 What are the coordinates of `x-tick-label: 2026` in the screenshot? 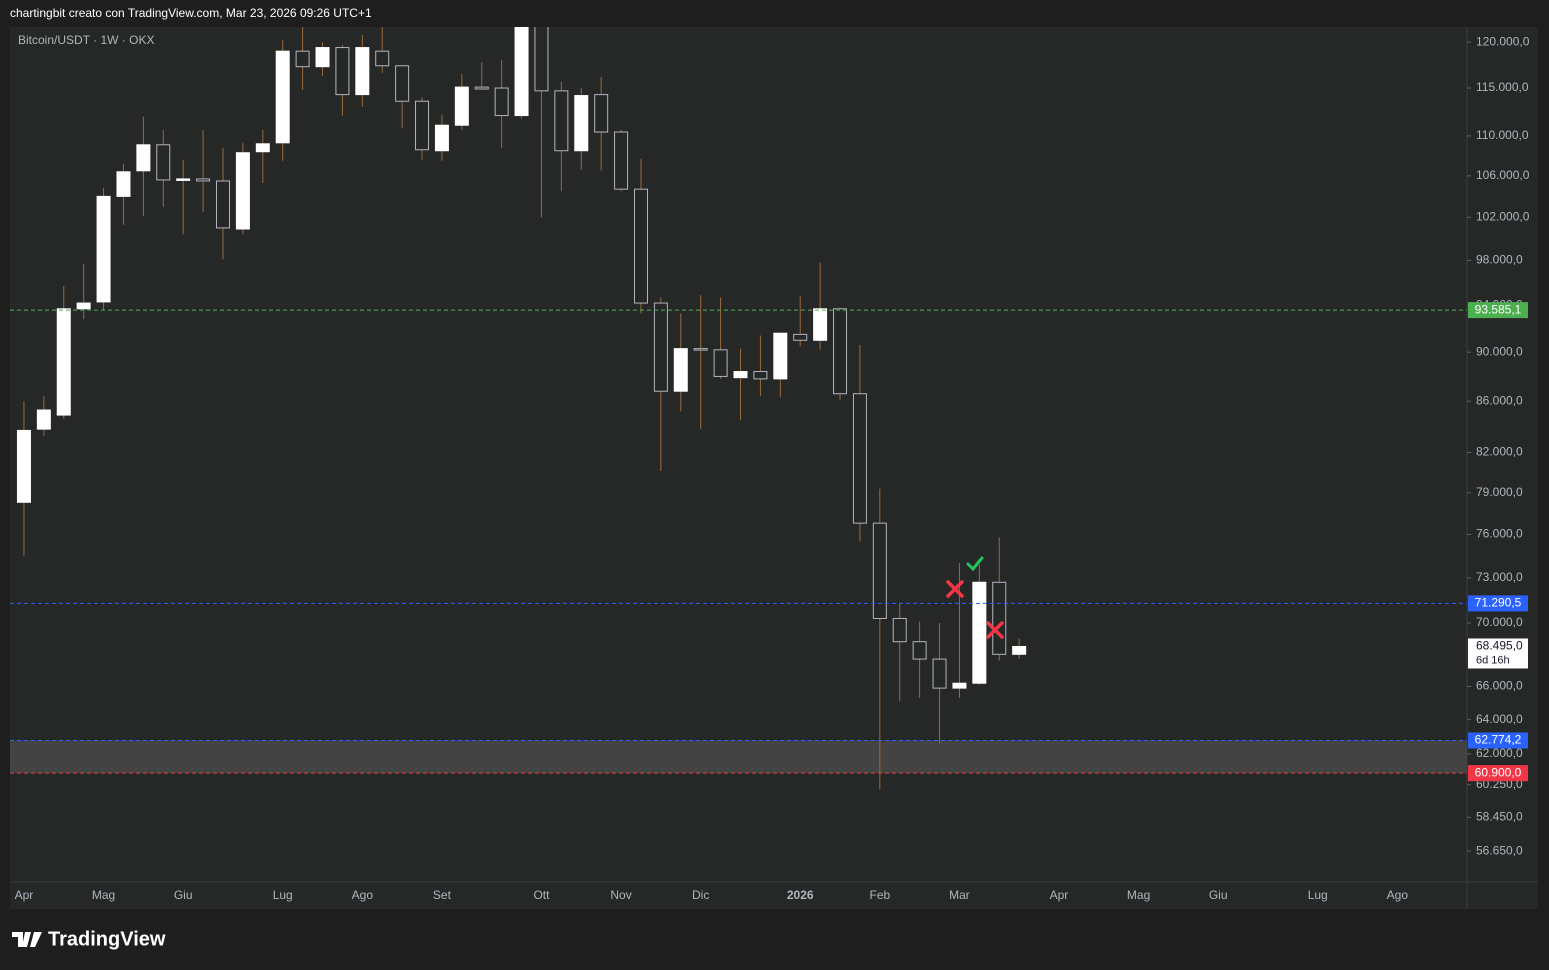 It's located at (800, 895).